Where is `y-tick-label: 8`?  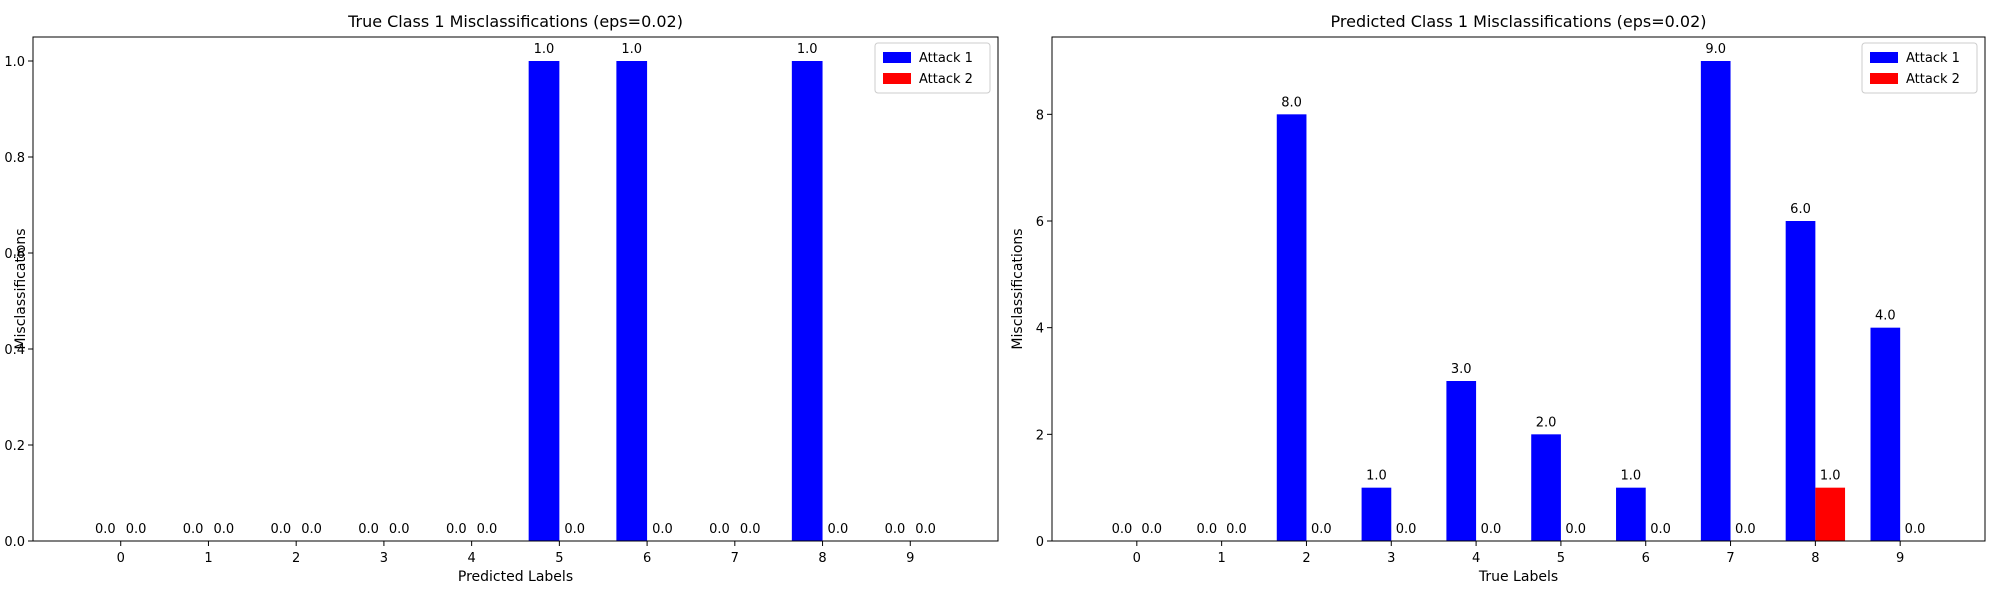 y-tick-label: 8 is located at coordinates (1040, 115).